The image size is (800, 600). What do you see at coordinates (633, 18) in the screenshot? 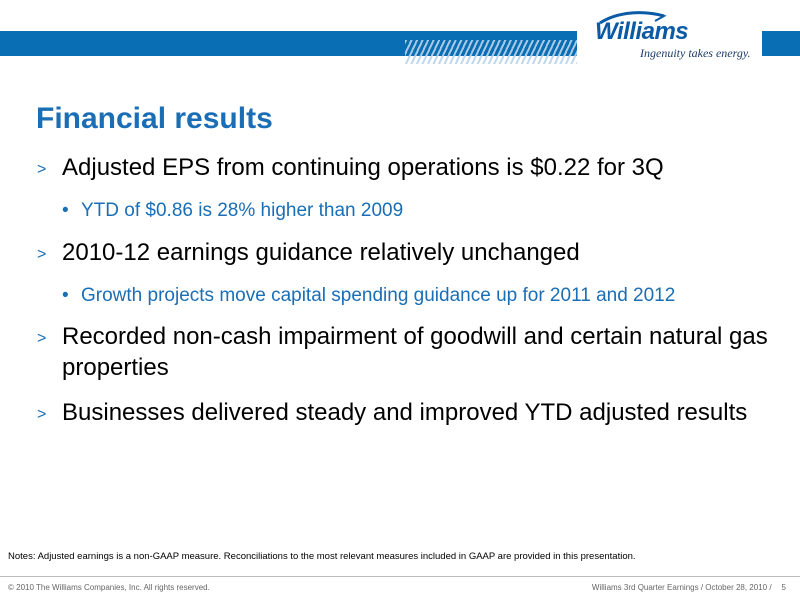
I see `williams-swoosh-icon` at bounding box center [633, 18].